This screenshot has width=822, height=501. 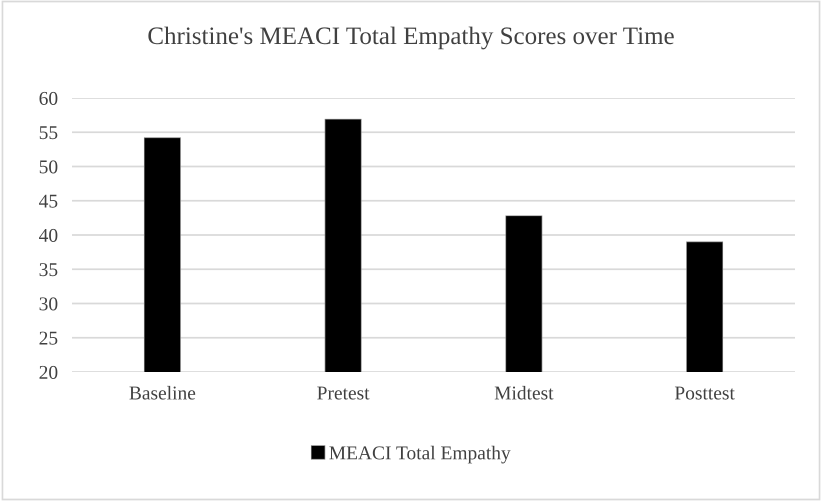 I want to click on y-tick-label: 20, so click(x=49, y=372).